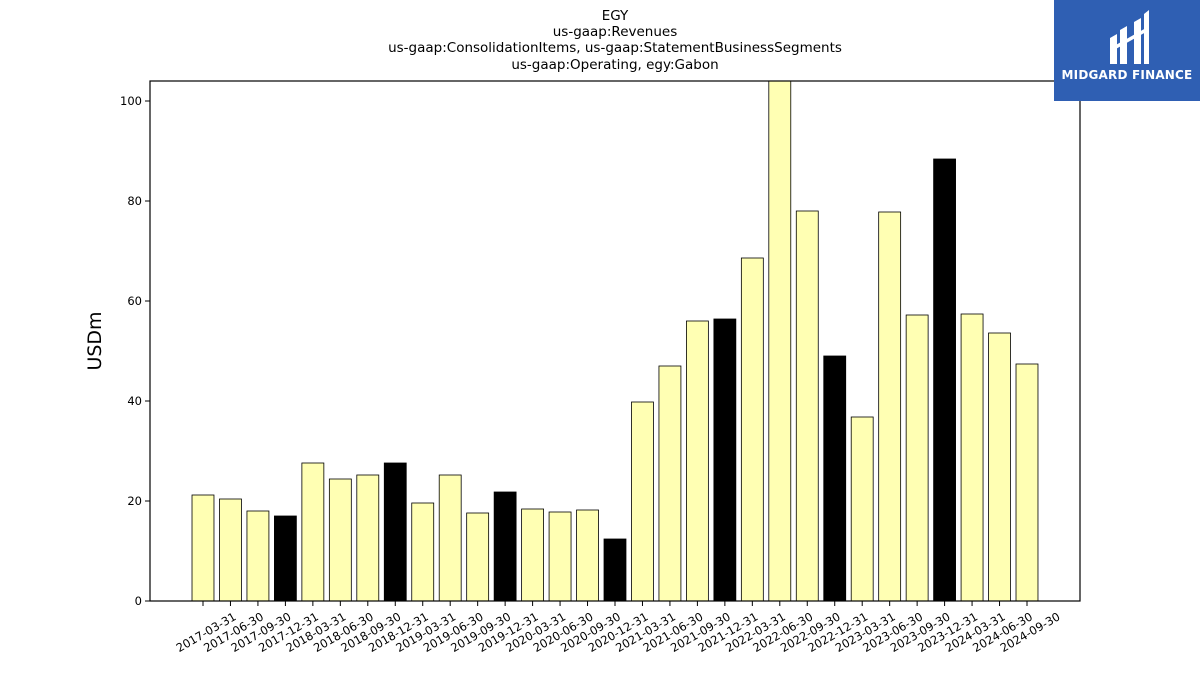 This screenshot has height=675, width=1200. Describe the element at coordinates (134, 401) in the screenshot. I see `y-tick-label: 40` at that location.